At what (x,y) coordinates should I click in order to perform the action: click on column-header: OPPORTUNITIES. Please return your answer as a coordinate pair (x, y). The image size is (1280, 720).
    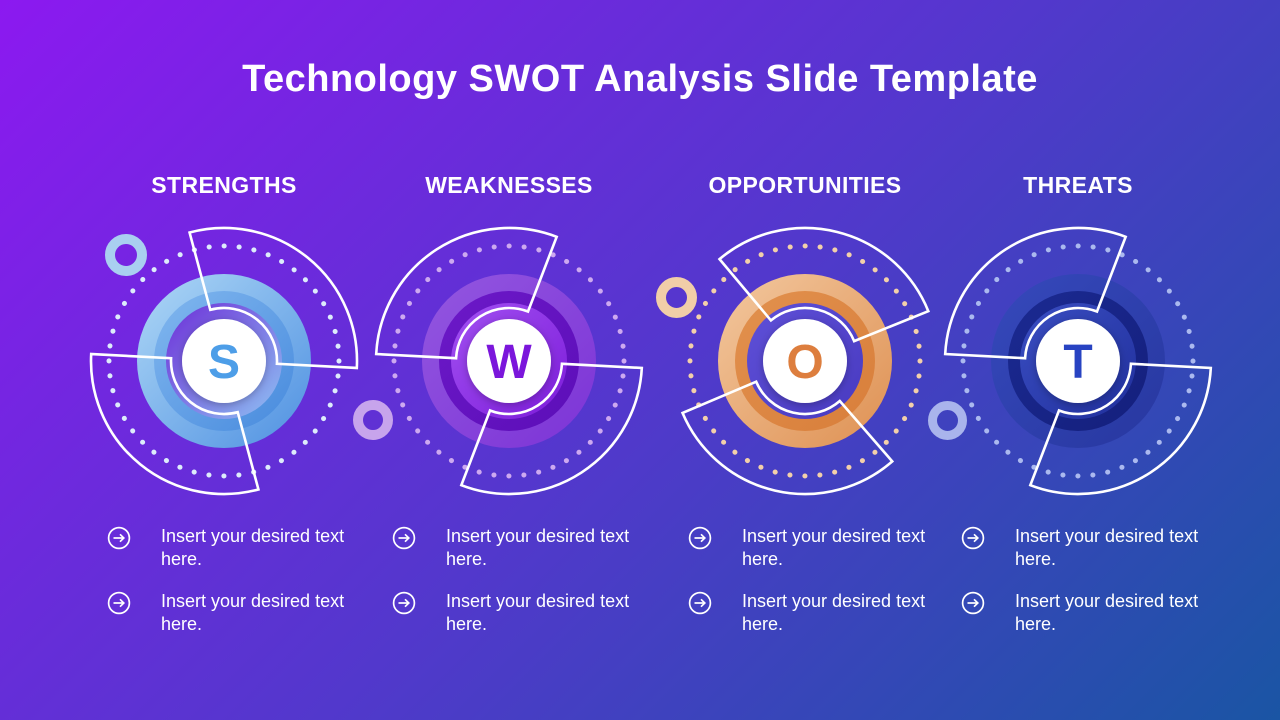
    Looking at the image, I should click on (805, 185).